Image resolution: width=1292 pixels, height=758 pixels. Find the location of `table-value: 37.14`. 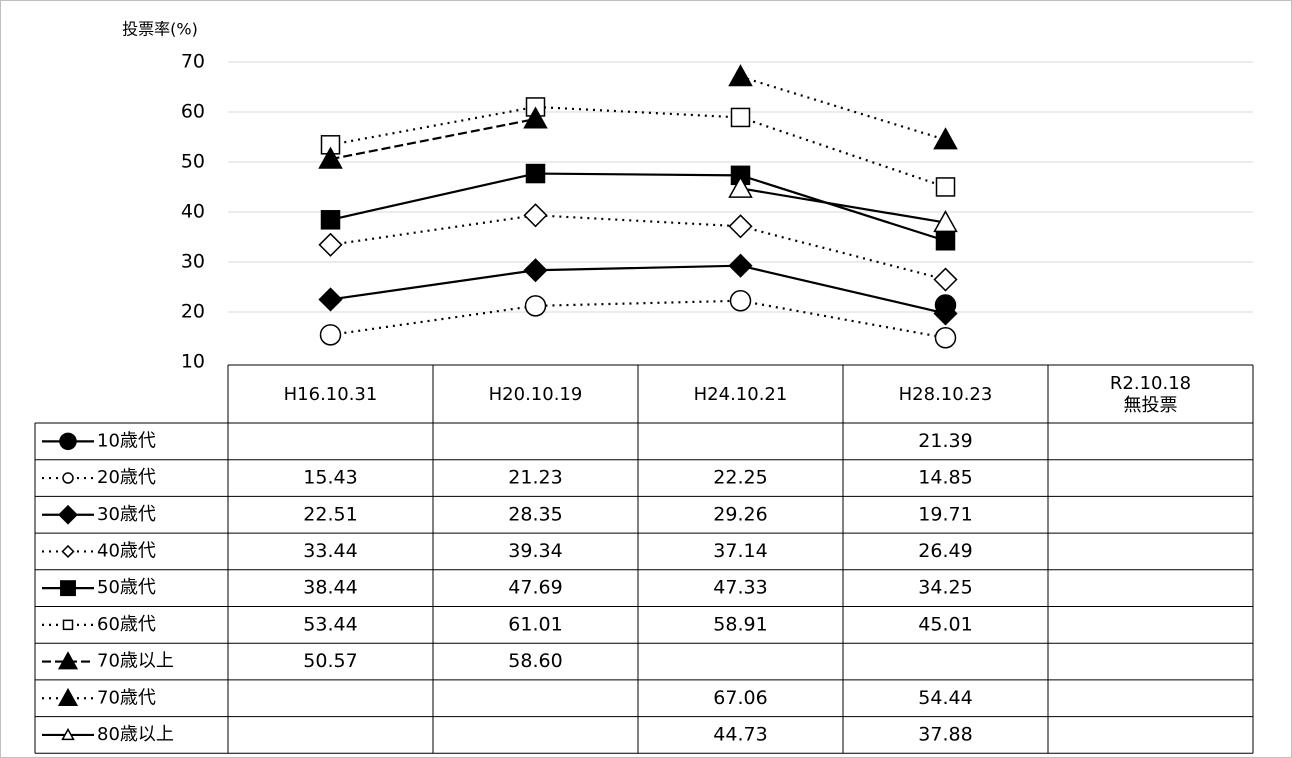

table-value: 37.14 is located at coordinates (740, 551).